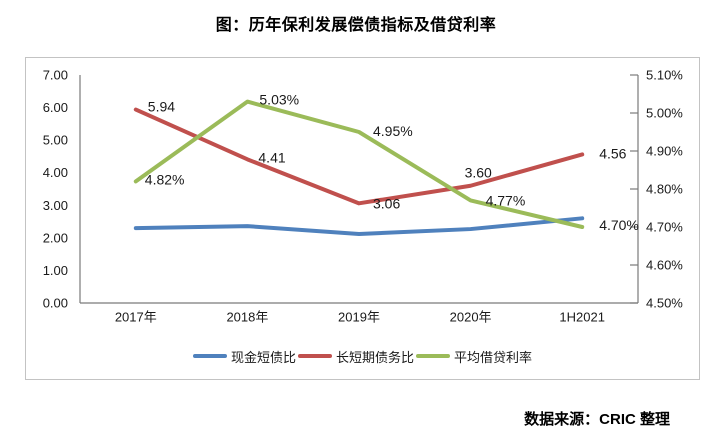 The height and width of the screenshot is (441, 712). What do you see at coordinates (55, 303) in the screenshot?
I see `left-axis-tick-label: 0.00` at bounding box center [55, 303].